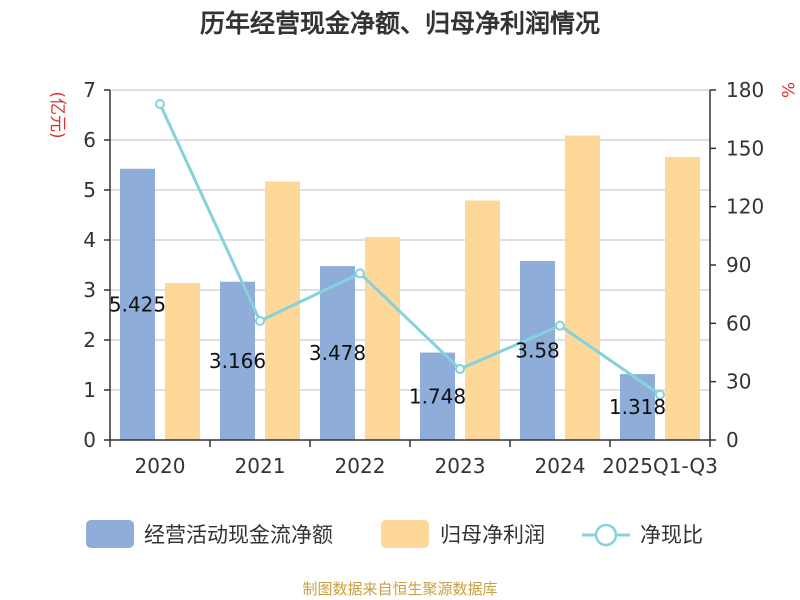  I want to click on legend-item-cashflow: 经营活动现金流净额, so click(209, 534).